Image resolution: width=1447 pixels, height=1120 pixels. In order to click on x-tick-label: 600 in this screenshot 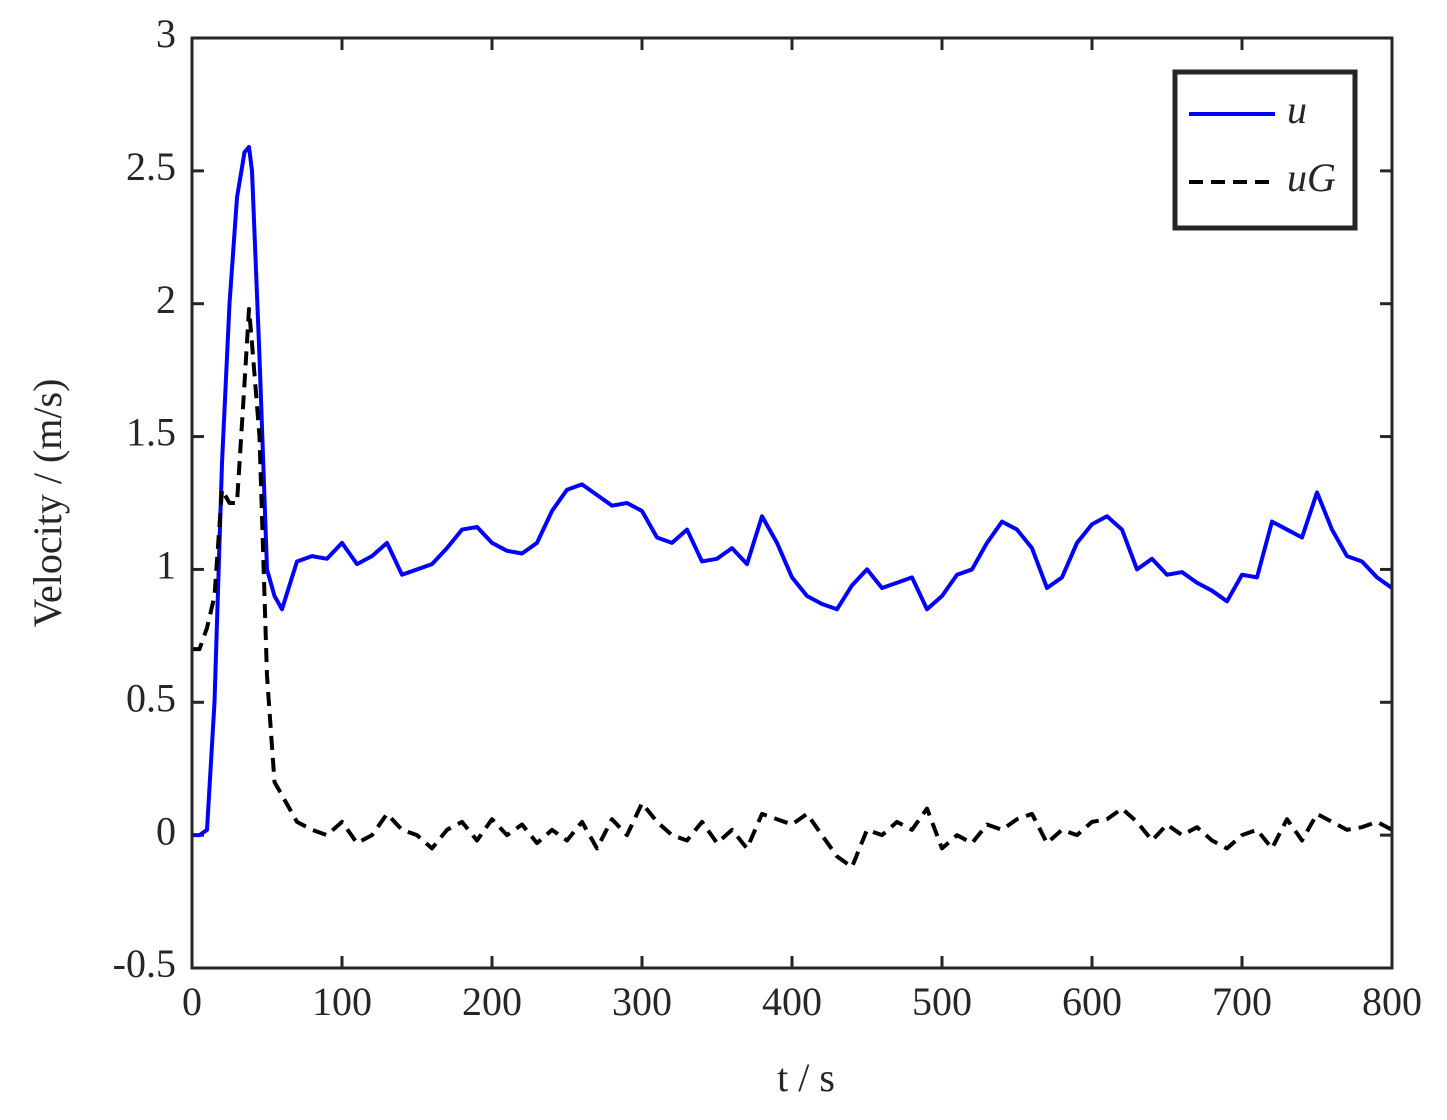, I will do `click(1092, 1001)`.